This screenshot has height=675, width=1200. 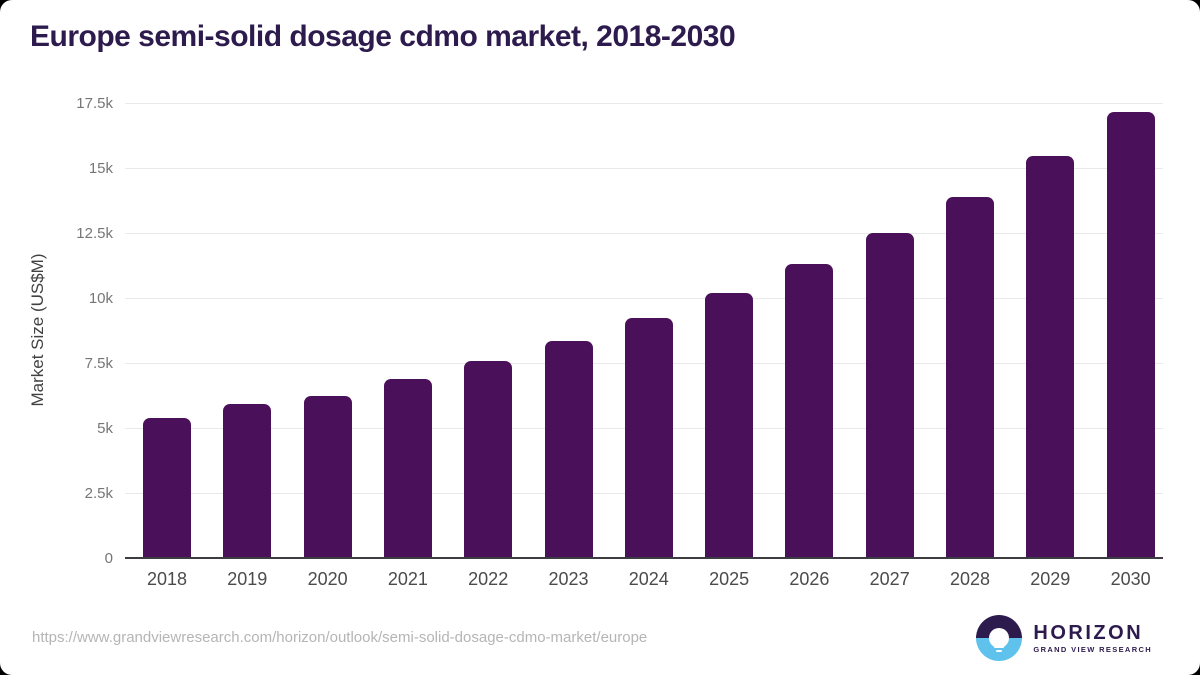 I want to click on bar-2020, so click(x=327, y=476).